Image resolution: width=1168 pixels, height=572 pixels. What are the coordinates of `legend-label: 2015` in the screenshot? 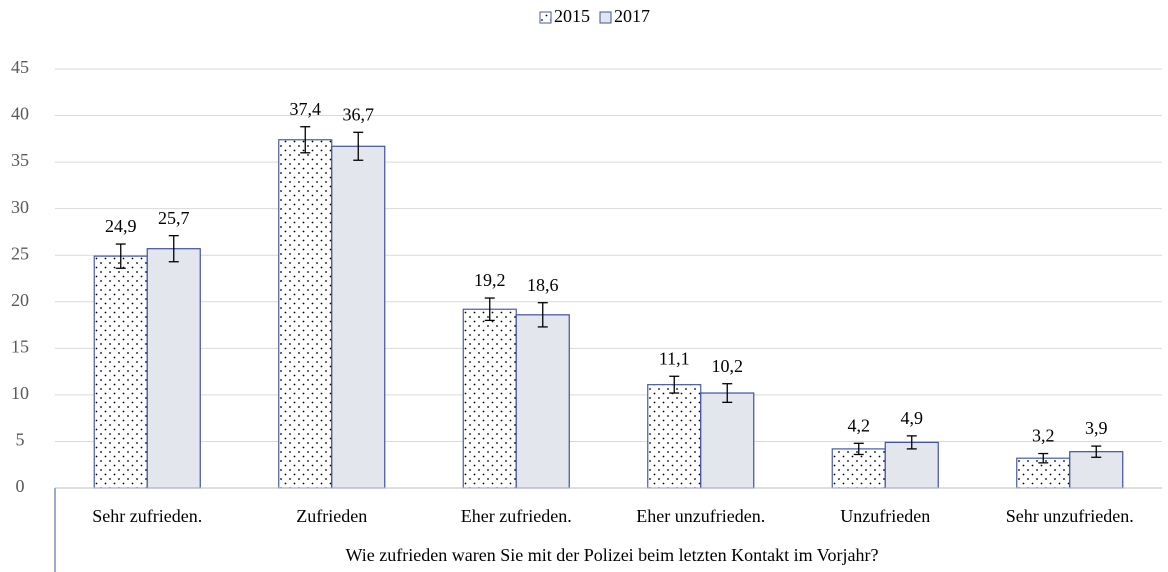 It's located at (572, 16).